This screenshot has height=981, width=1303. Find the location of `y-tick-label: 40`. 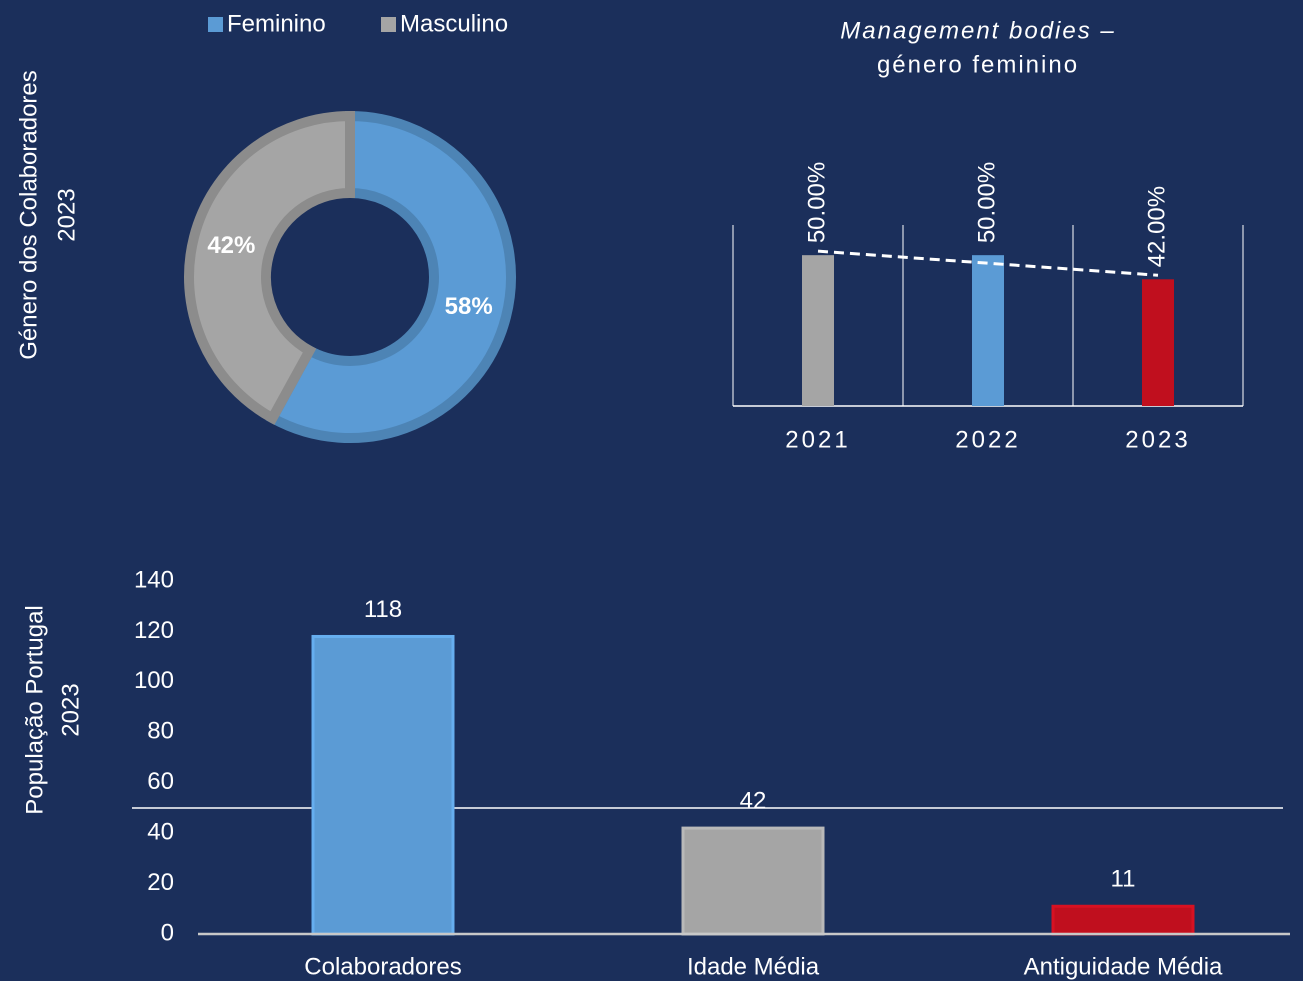

y-tick-label: 40 is located at coordinates (160, 831).